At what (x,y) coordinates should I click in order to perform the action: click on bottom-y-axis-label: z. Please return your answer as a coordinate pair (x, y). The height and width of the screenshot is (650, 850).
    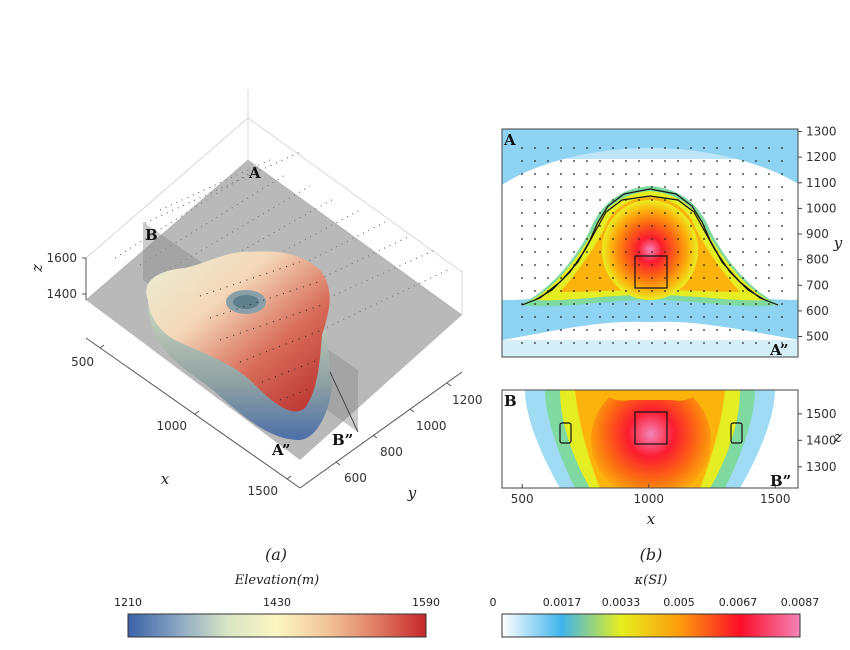
    Looking at the image, I should click on (837, 437).